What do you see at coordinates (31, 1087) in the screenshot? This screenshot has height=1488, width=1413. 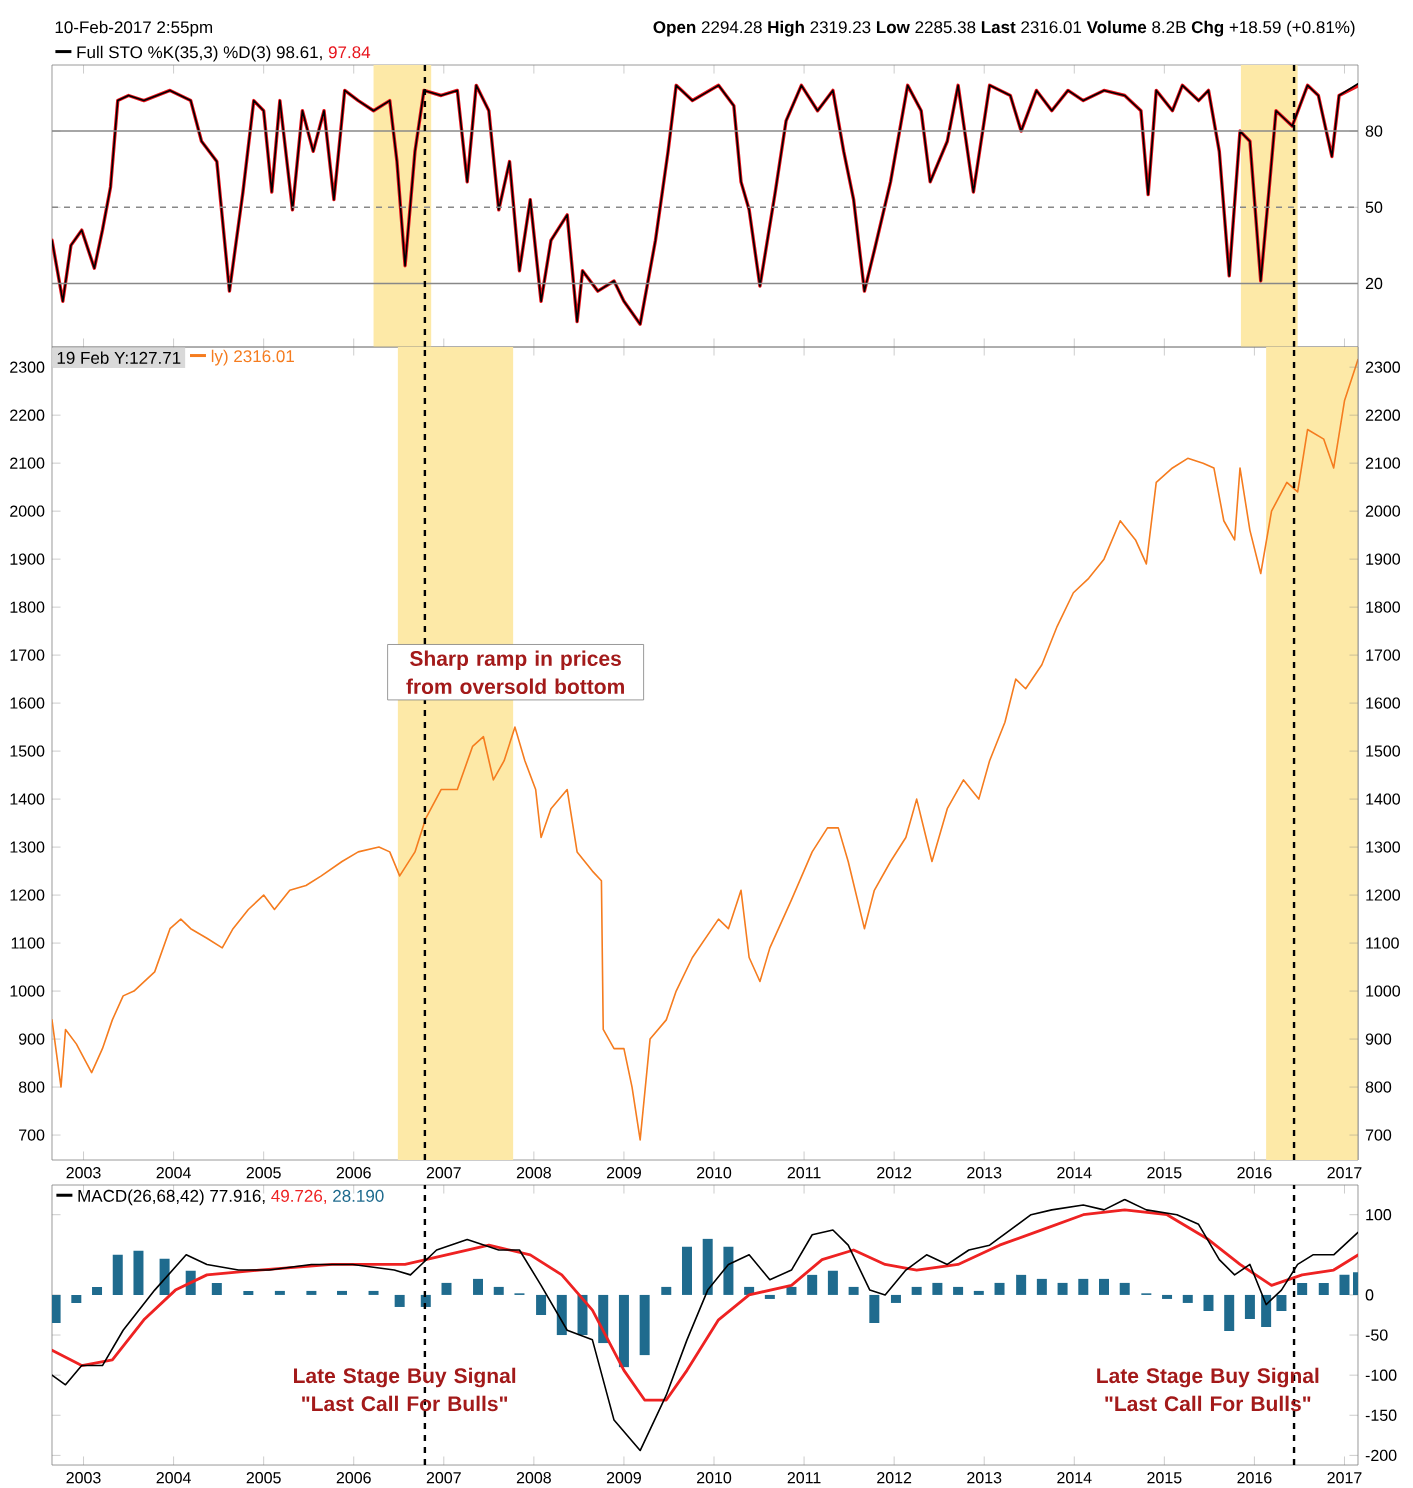 I see `y-tick-label: 800` at bounding box center [31, 1087].